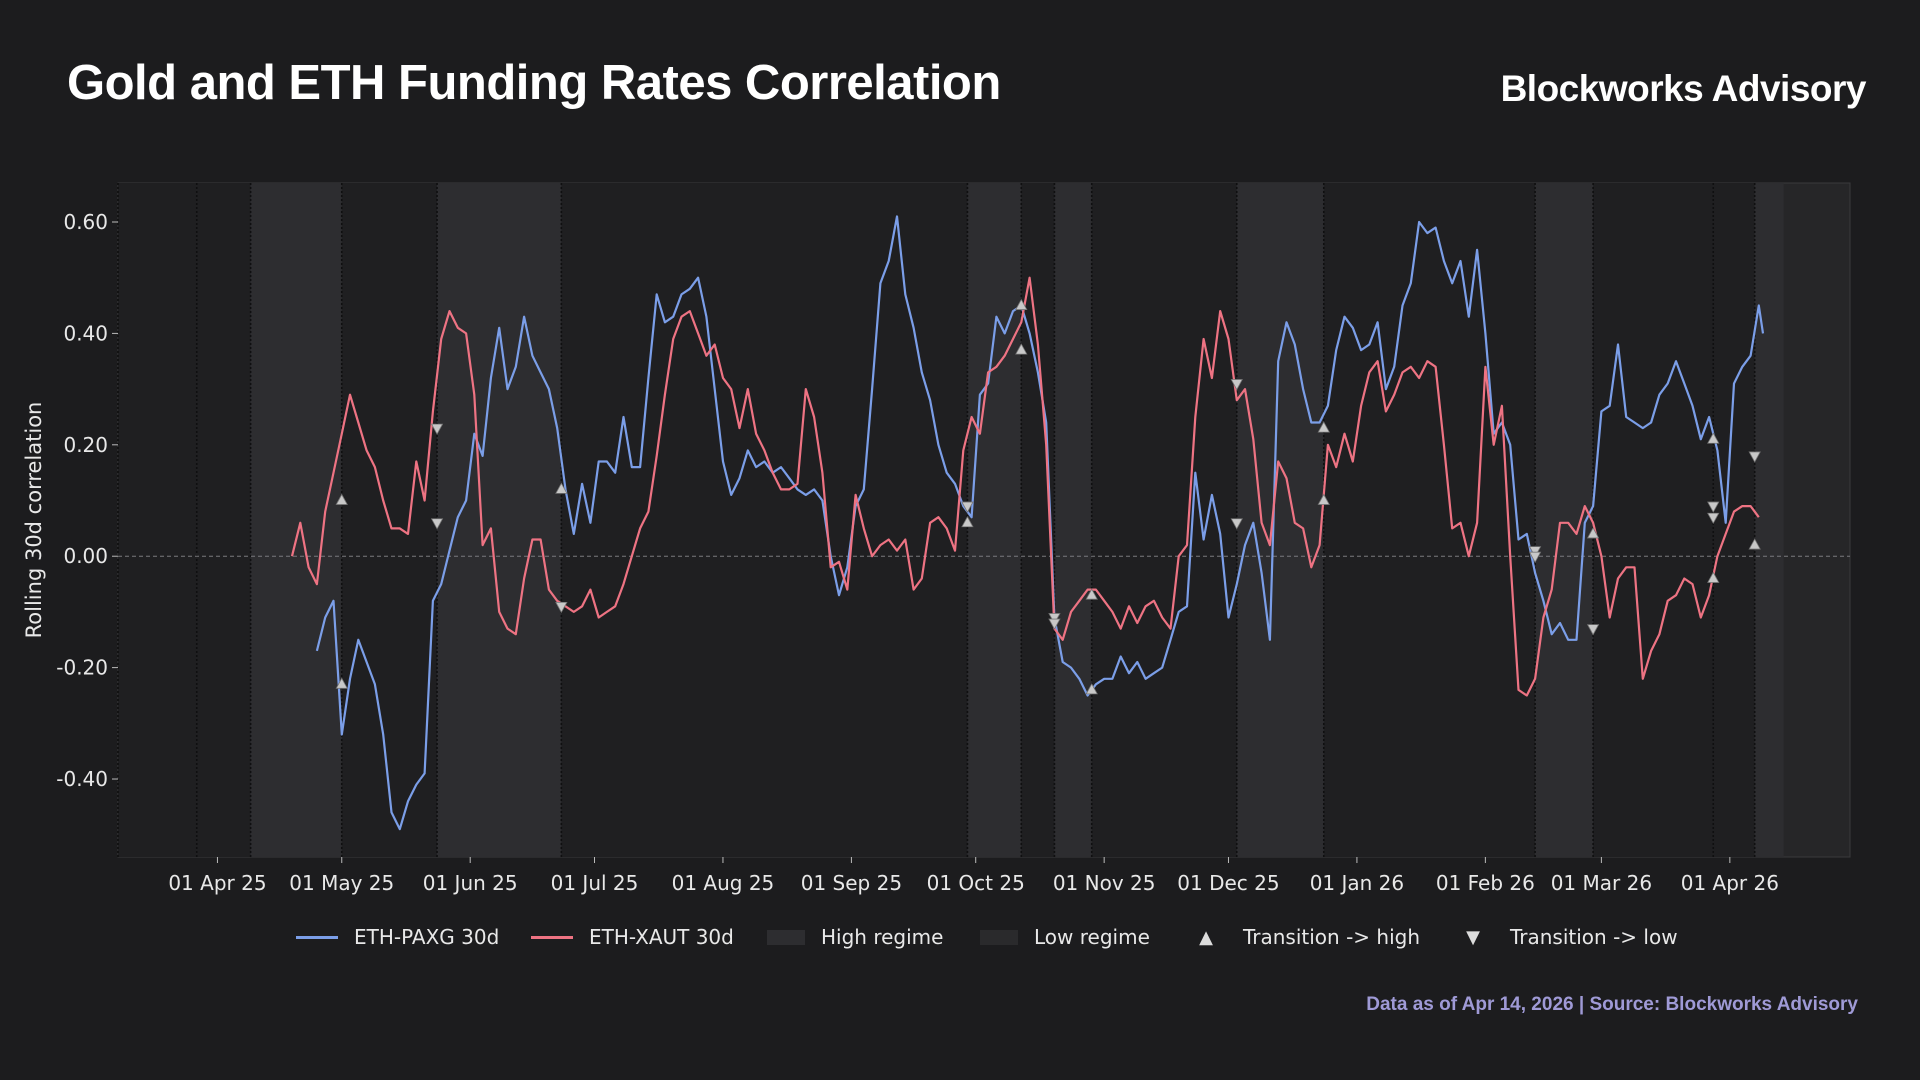  What do you see at coordinates (1104, 883) in the screenshot?
I see `x-tick-label: 01 Nov 25` at bounding box center [1104, 883].